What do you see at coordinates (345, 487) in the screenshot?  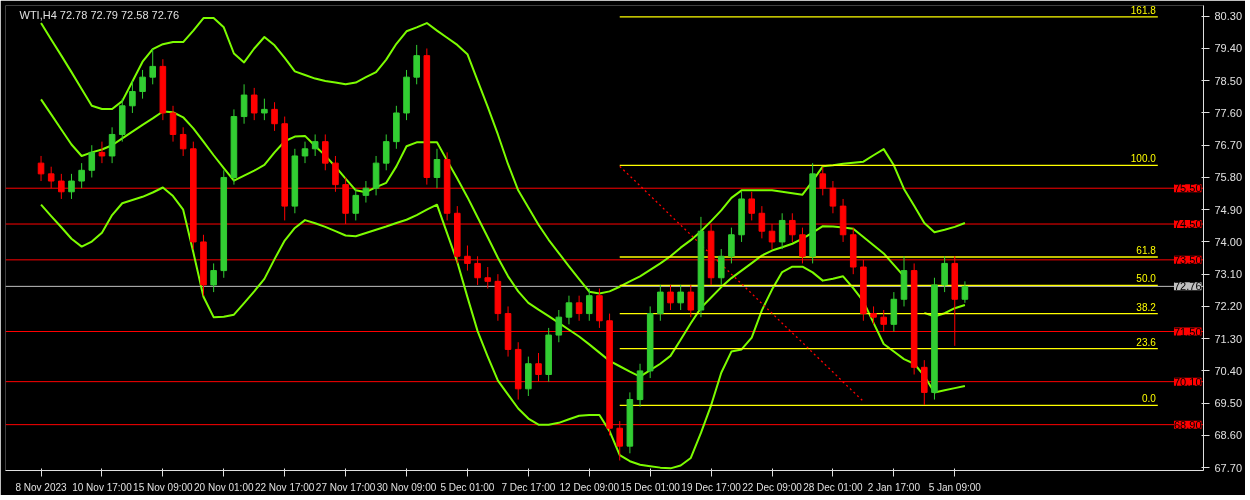 I see `x-tick-label: 27 Nov 17:00` at bounding box center [345, 487].